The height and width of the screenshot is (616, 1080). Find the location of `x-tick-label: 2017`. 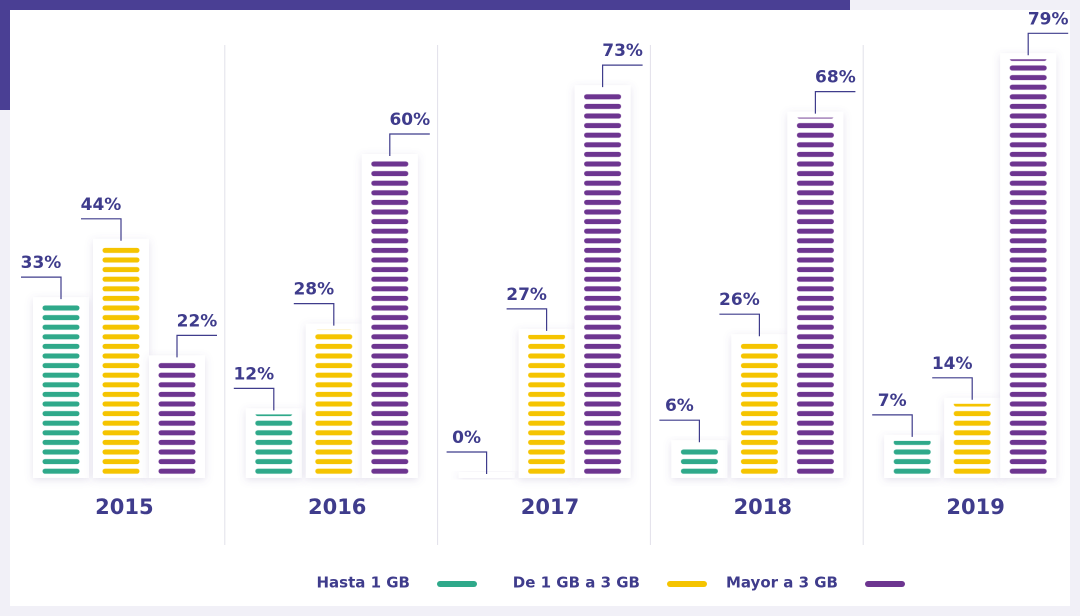

x-tick-label: 2017 is located at coordinates (550, 507).